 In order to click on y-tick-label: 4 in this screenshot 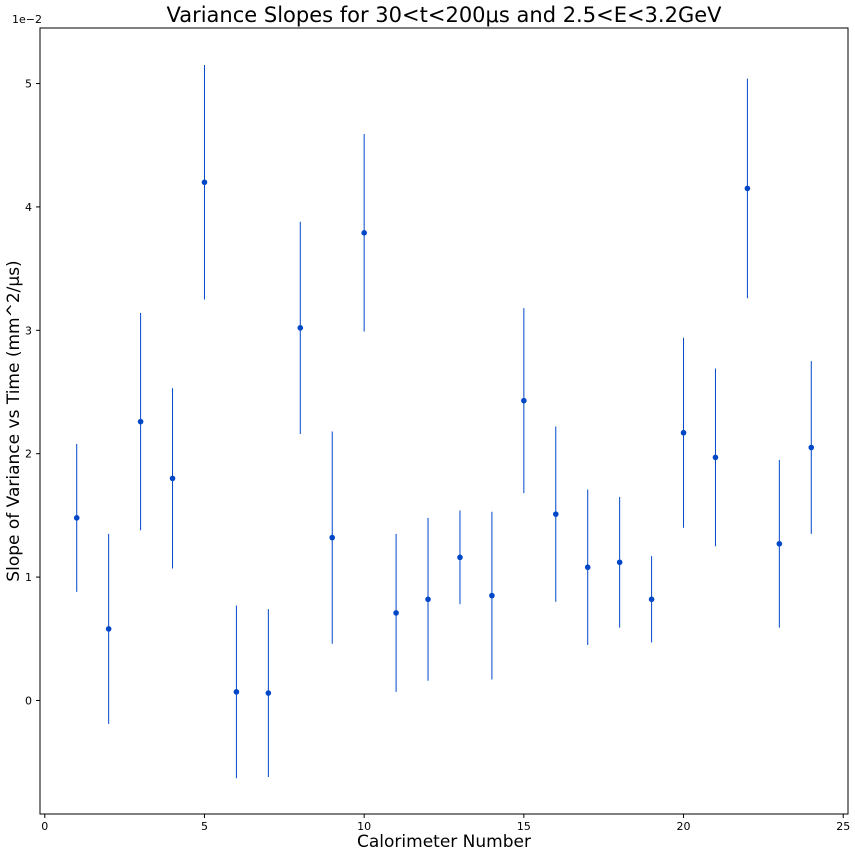, I will do `click(28, 207)`.